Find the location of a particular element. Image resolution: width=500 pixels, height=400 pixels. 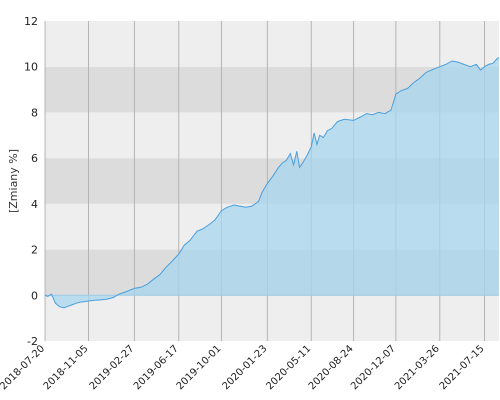

y-axis-ticks: -2 0 2 4 6 8 10 12 is located at coordinates (31, 181).